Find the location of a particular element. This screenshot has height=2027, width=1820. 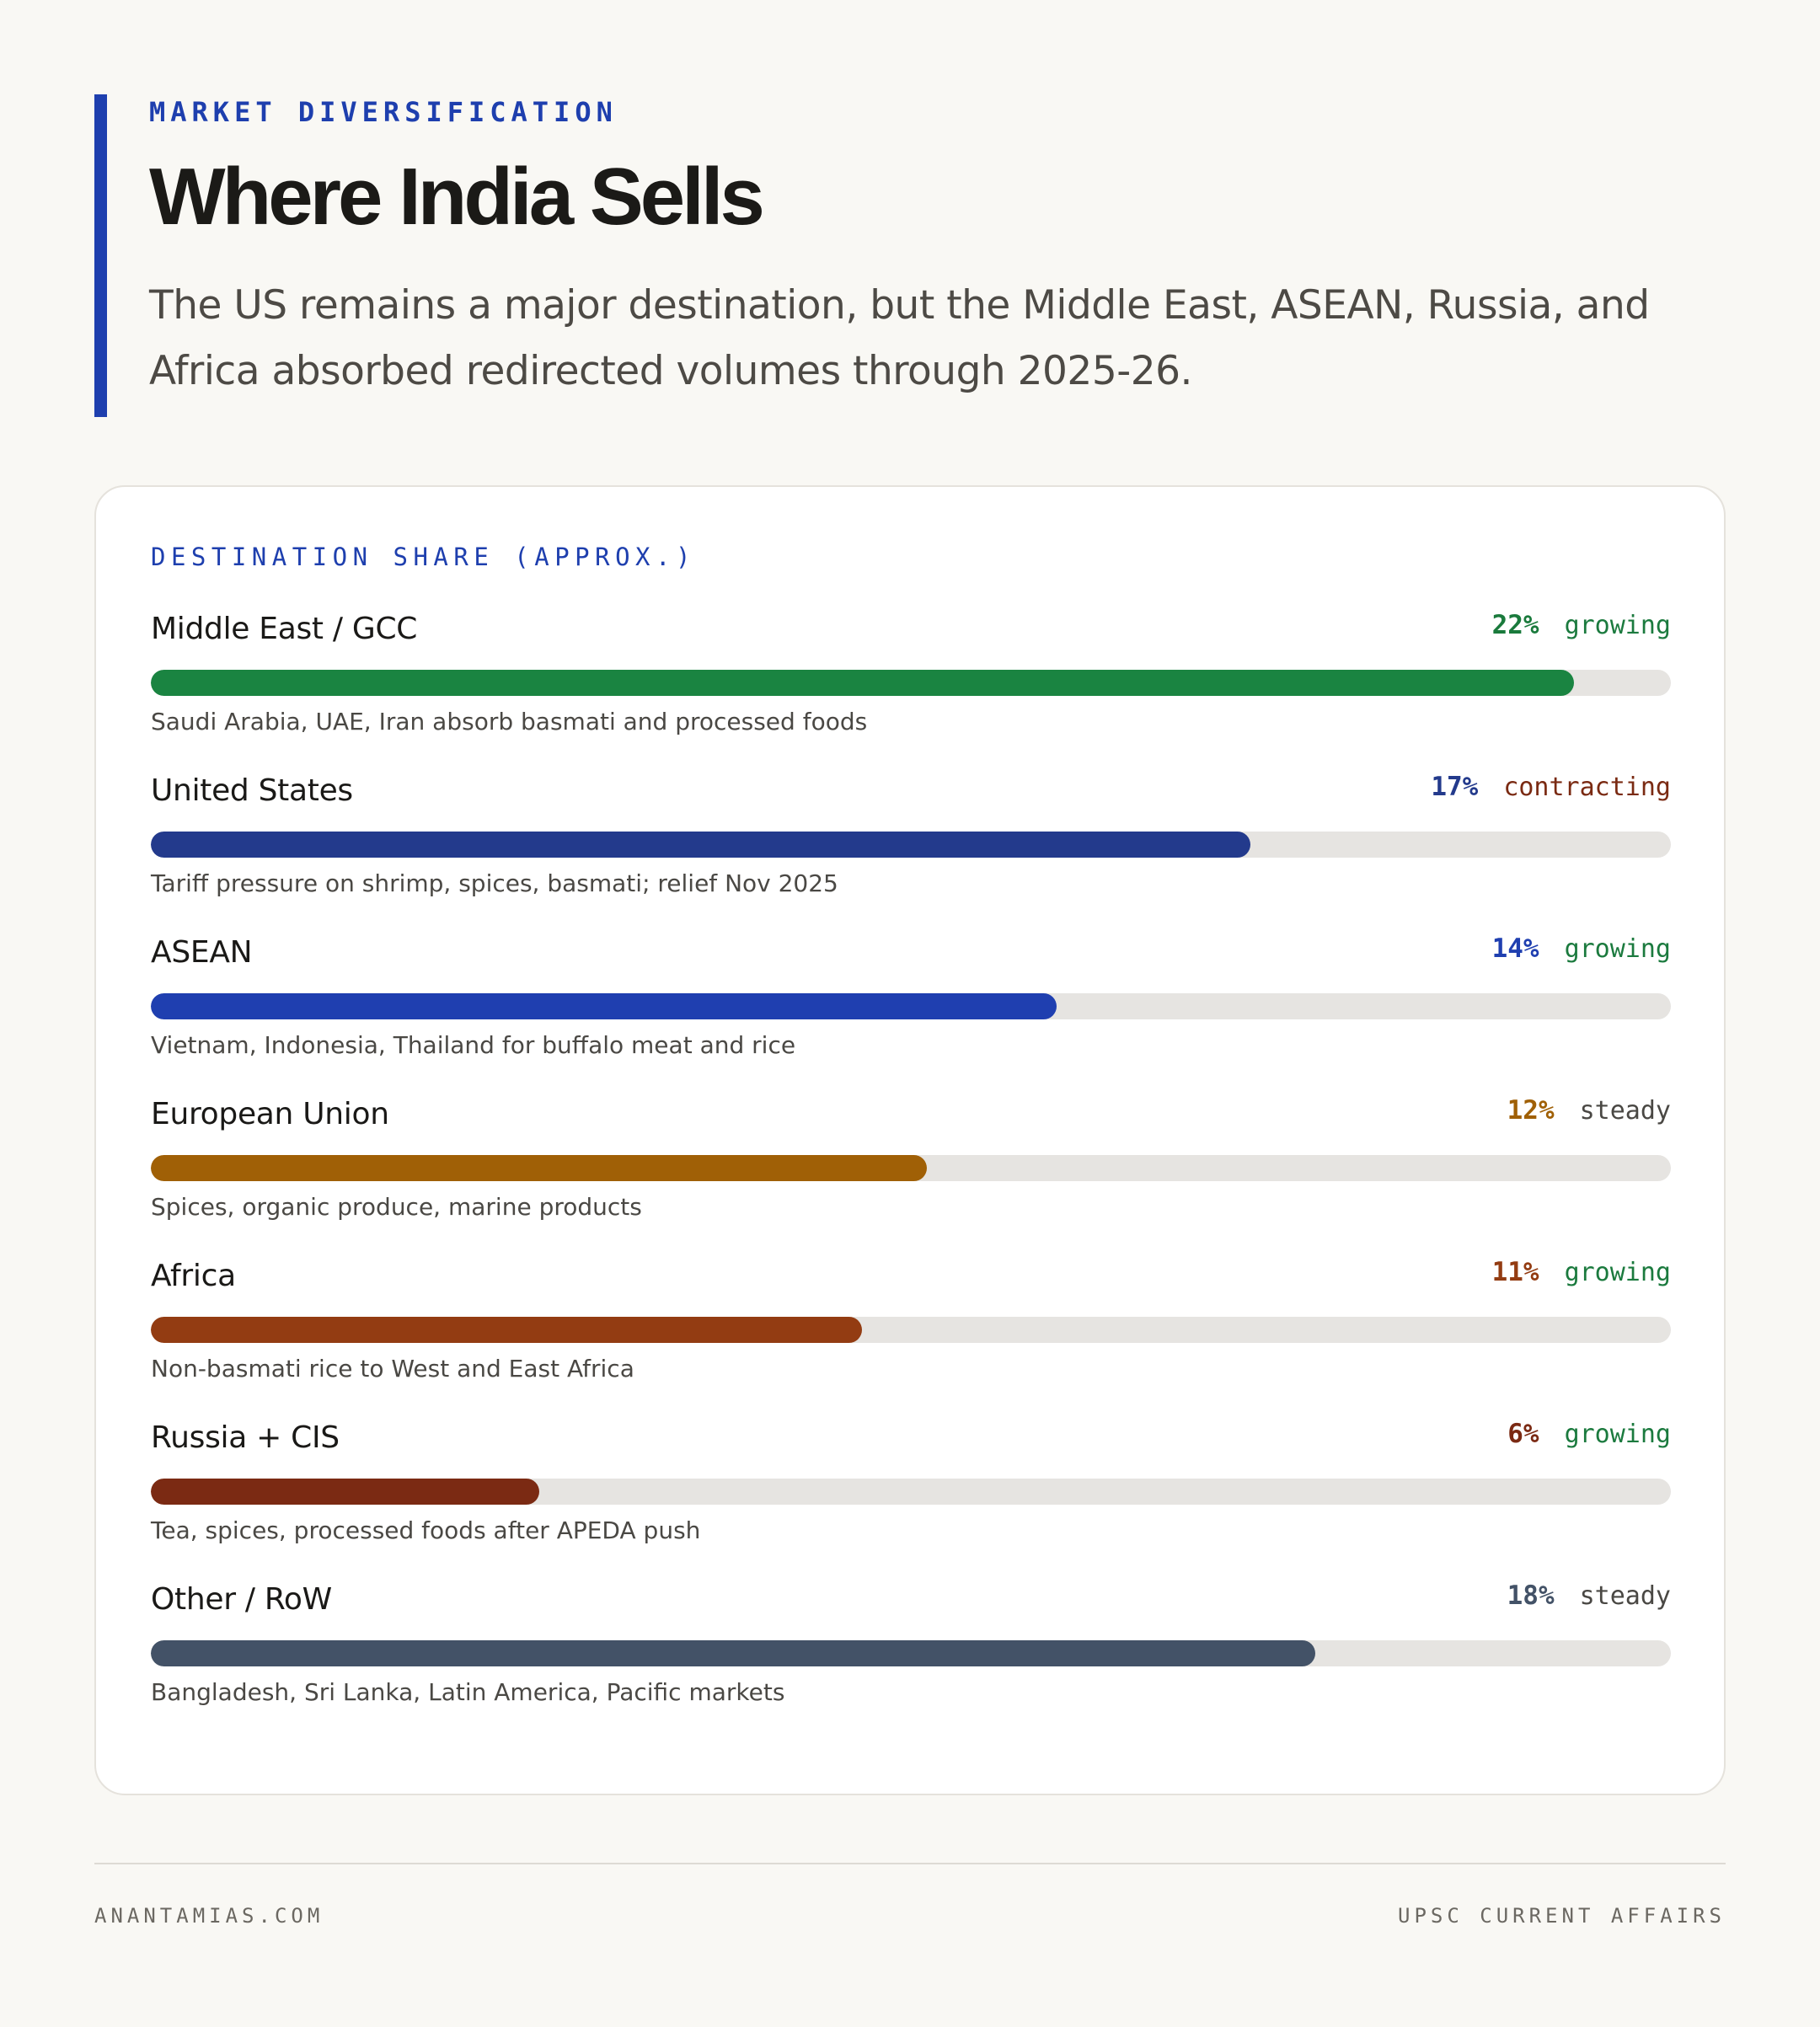

bar-value-label: 6% is located at coordinates (1523, 1434).